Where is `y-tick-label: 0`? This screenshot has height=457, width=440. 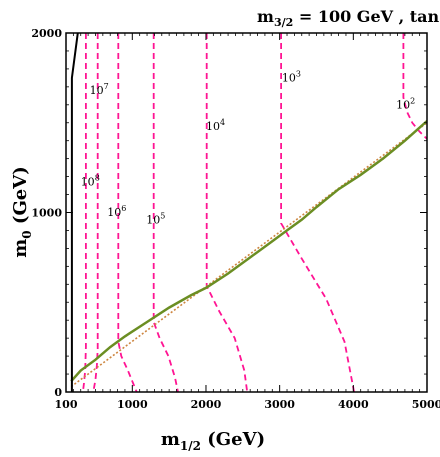
y-tick-label: 0 is located at coordinates (58, 392).